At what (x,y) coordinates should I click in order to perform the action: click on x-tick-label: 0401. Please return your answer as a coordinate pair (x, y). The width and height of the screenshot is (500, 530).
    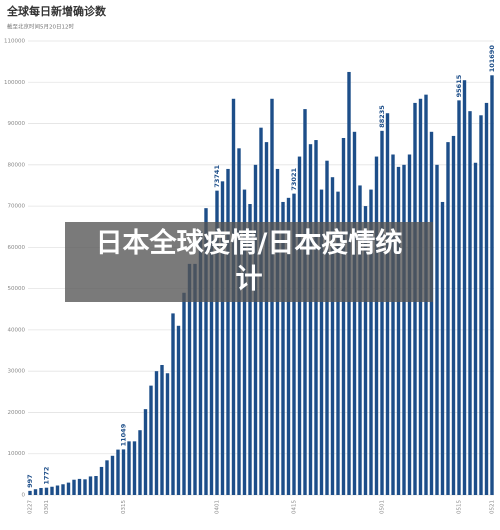
    Looking at the image, I should click on (218, 507).